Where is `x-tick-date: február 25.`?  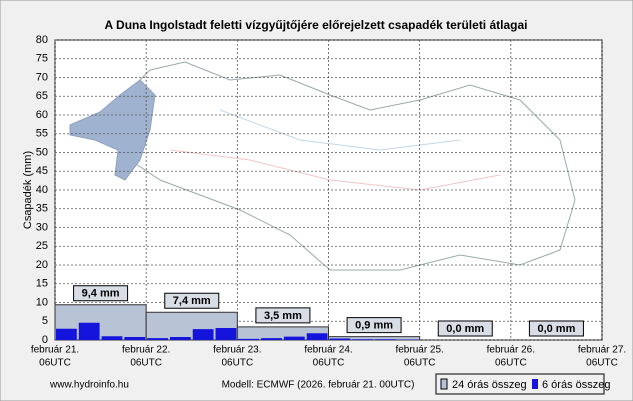 x-tick-date: február 25. is located at coordinates (419, 350).